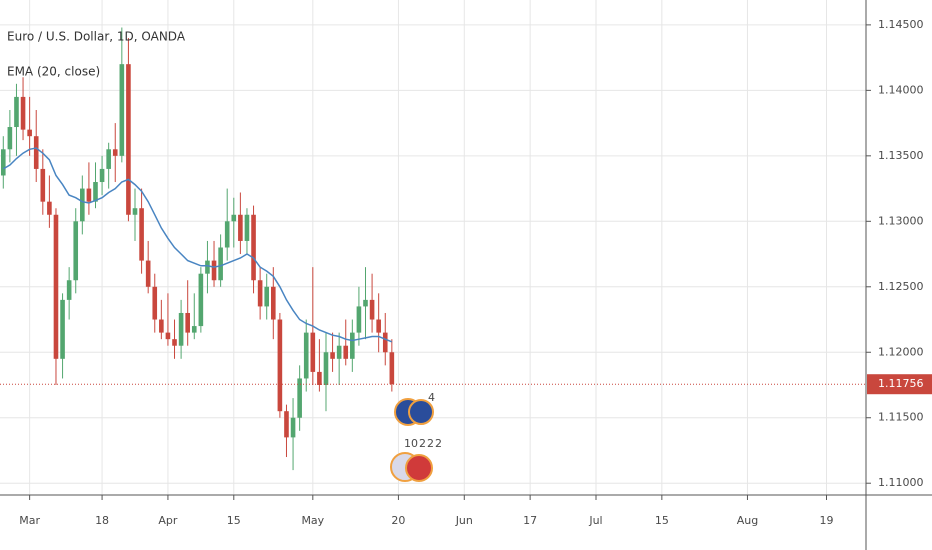 This screenshot has width=932, height=550. Describe the element at coordinates (416, 436) in the screenshot. I see `event-icons: 4 10 2 2 2` at that location.